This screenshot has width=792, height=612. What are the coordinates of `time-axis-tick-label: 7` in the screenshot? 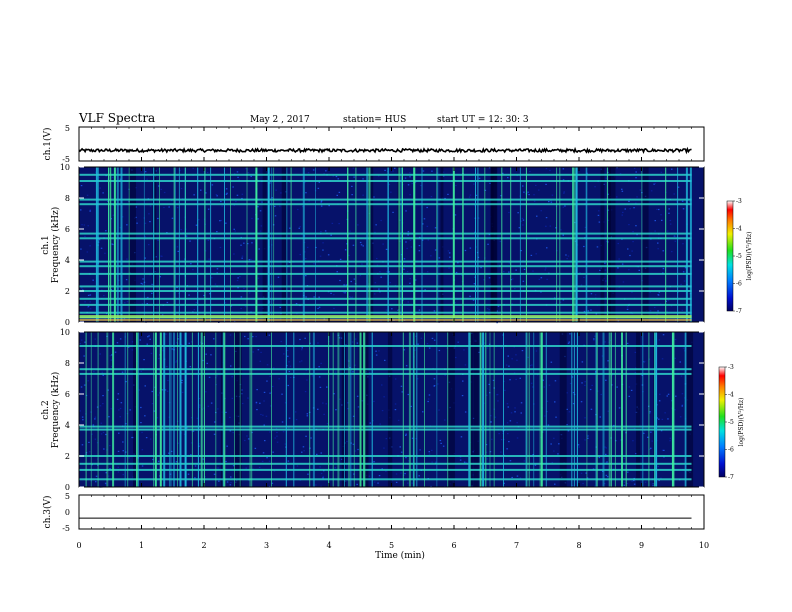 It's located at (516, 545).